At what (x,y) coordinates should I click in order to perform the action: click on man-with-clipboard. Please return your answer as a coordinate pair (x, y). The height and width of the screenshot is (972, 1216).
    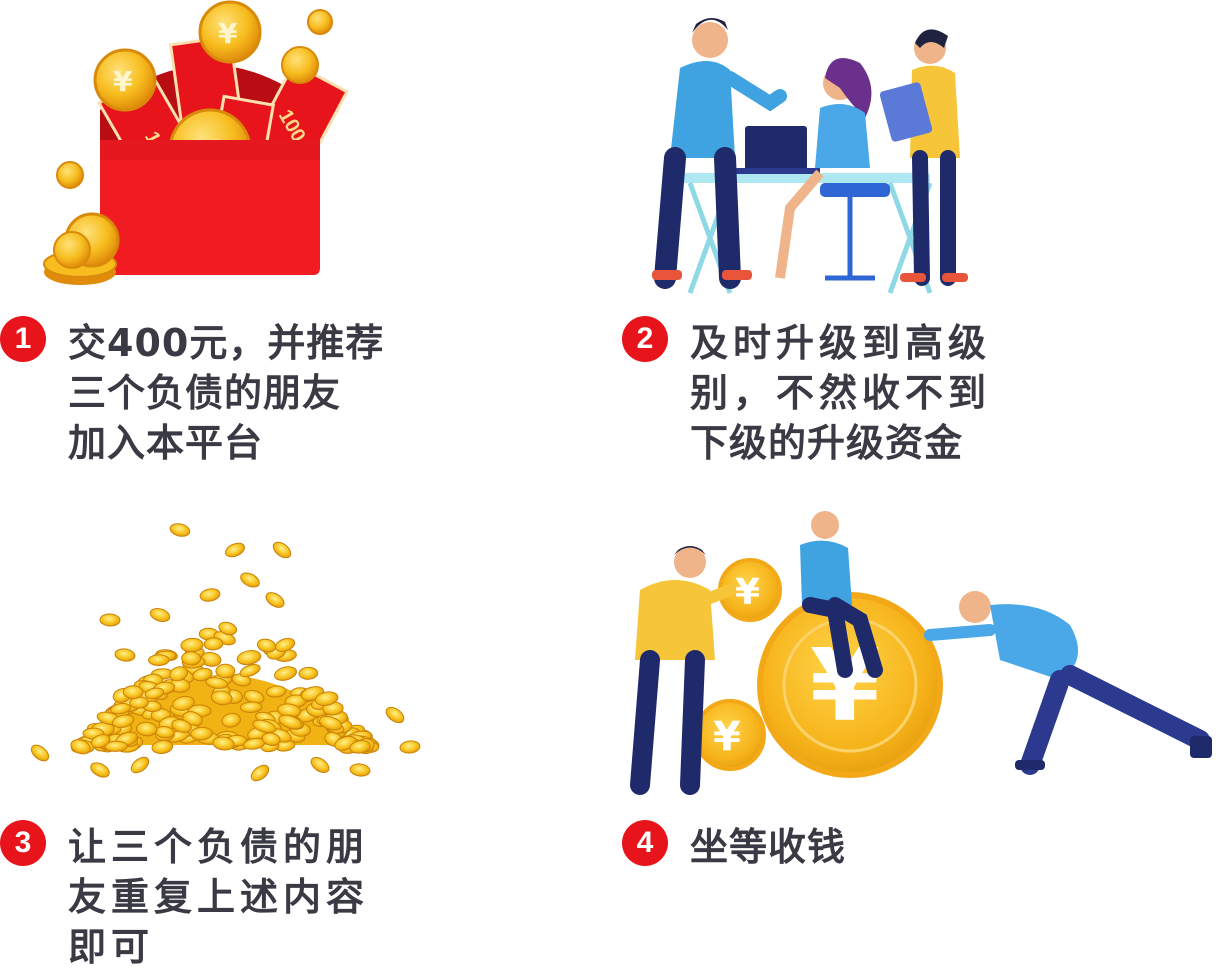
    Looking at the image, I should click on (923, 157).